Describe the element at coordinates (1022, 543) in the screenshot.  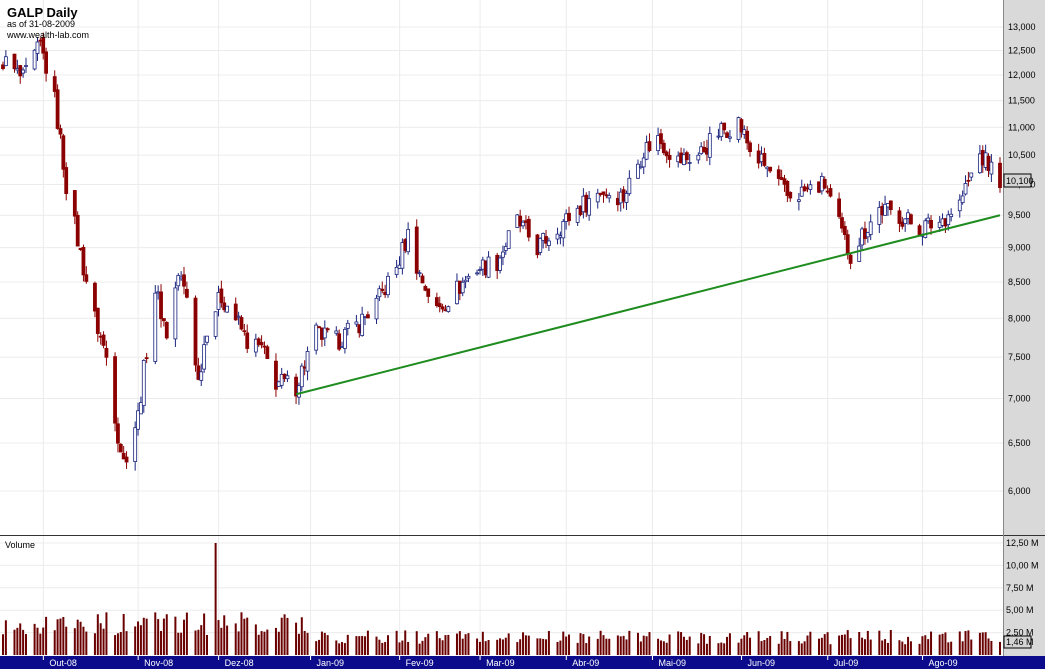
I see `volume-tick-label: 12,50 M` at that location.